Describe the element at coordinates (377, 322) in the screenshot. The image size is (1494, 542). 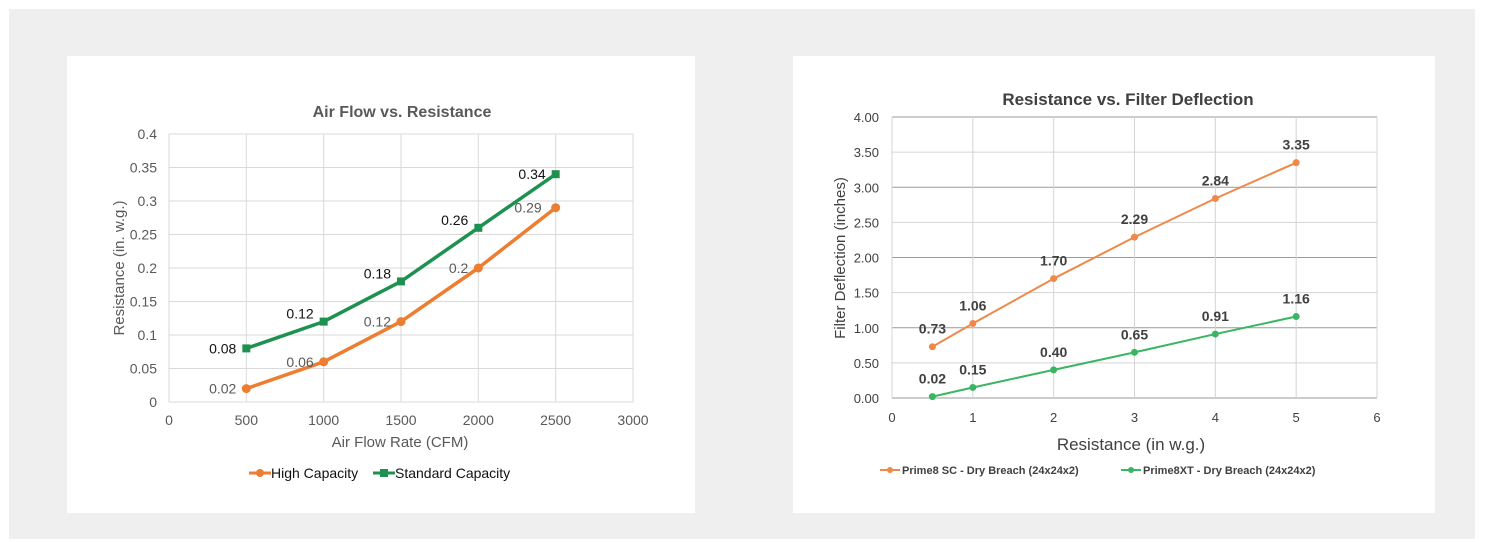
I see `data-label: 0.12` at that location.